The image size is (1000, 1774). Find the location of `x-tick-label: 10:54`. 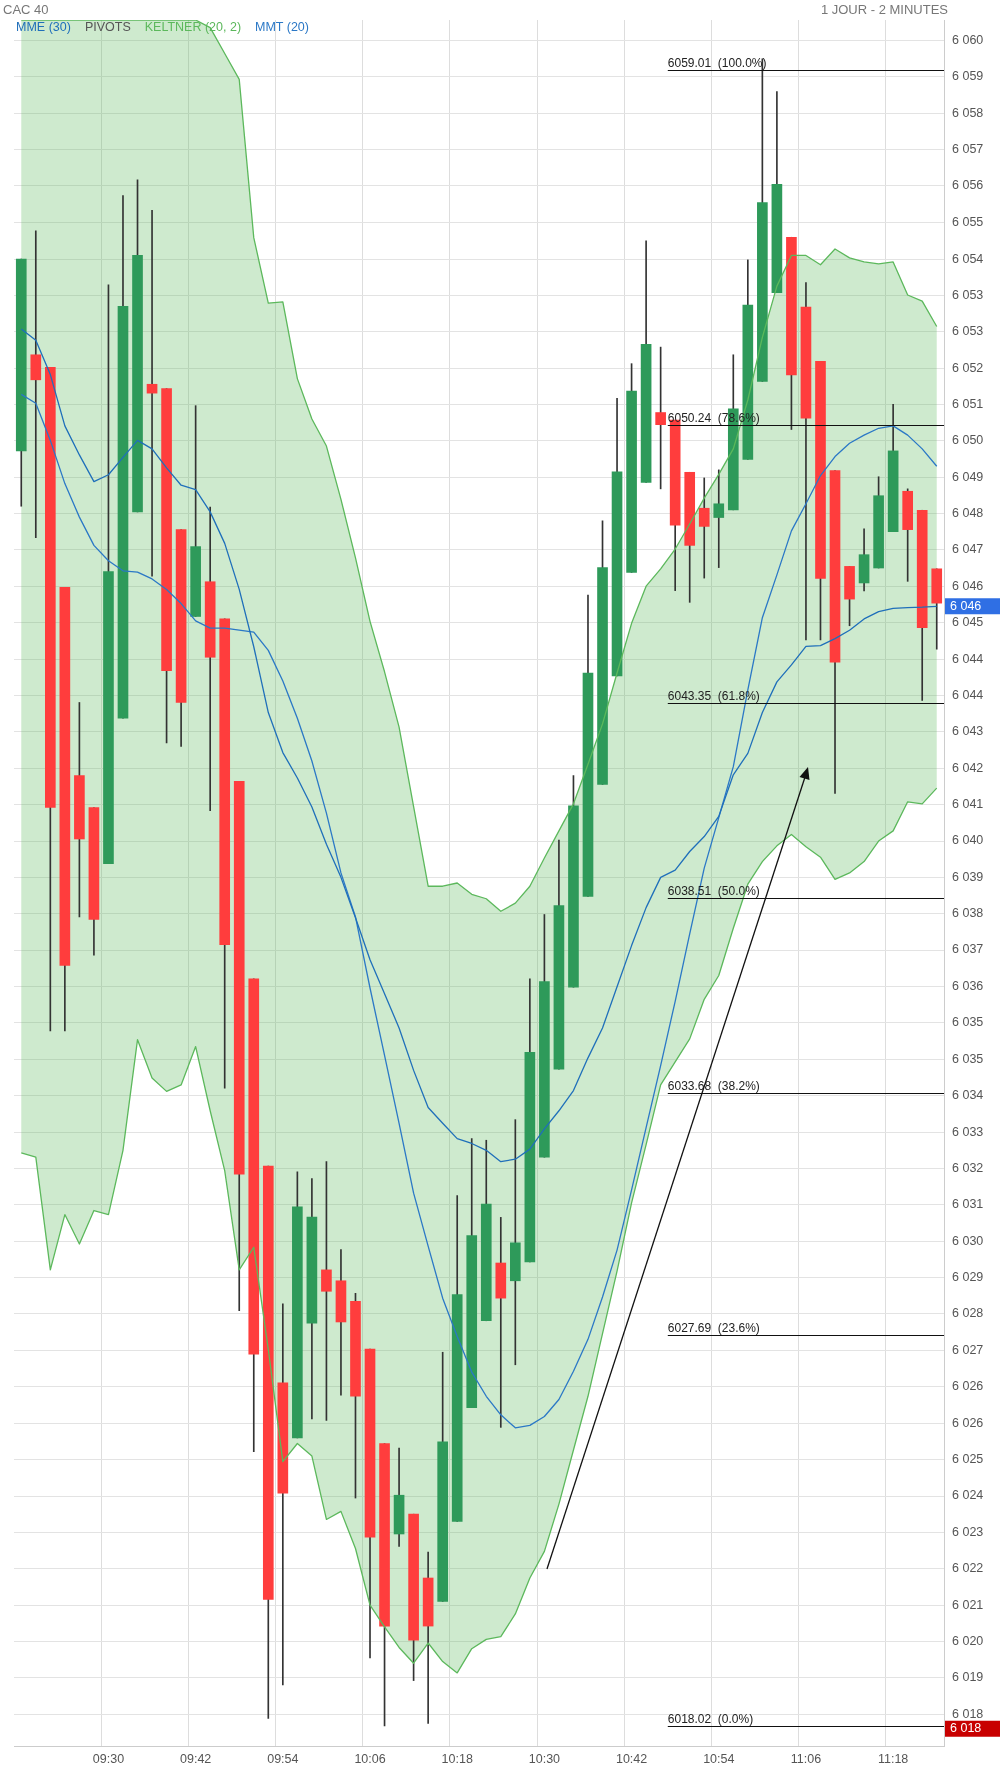

x-tick-label: 10:54 is located at coordinates (719, 1758).